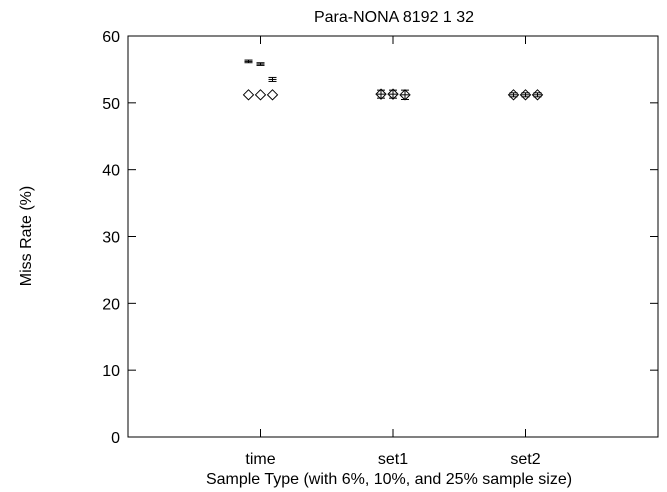 This screenshot has width=667, height=492. Describe the element at coordinates (260, 459) in the screenshot. I see `x-tick-label: time` at that location.